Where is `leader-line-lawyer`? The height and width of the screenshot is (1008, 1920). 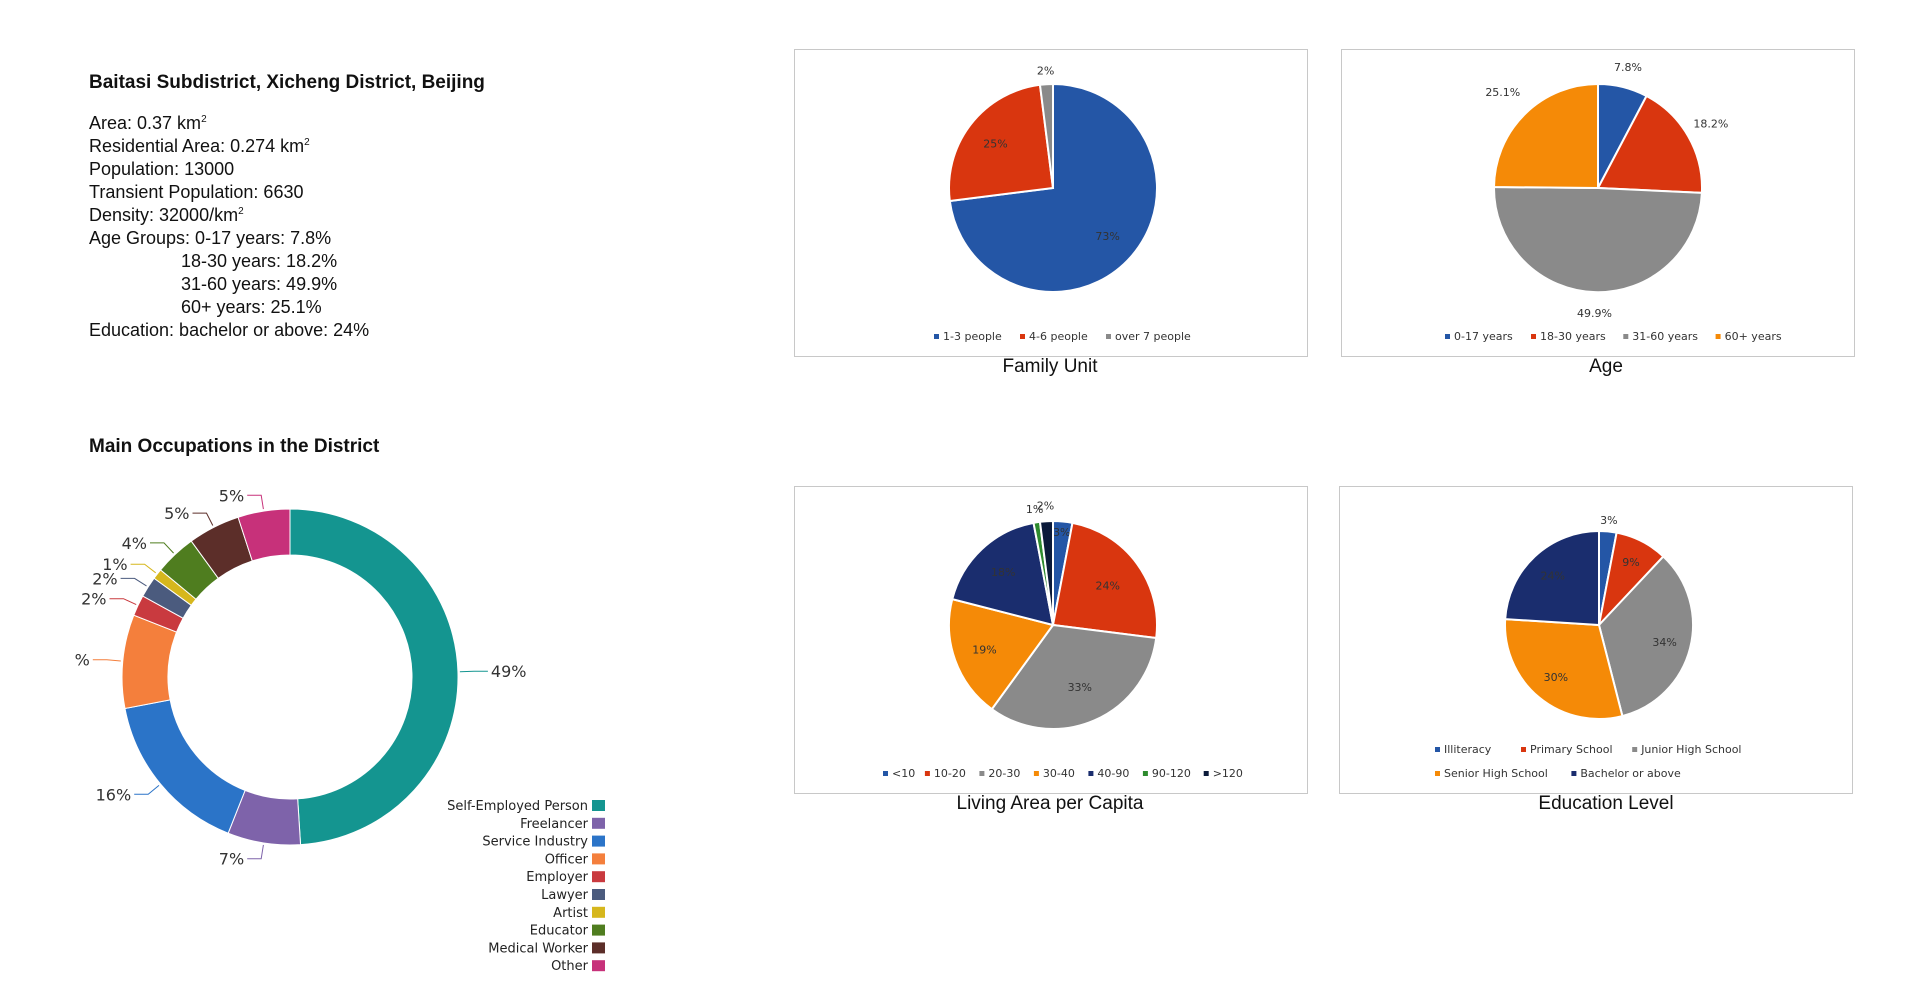 leader-line-lawyer is located at coordinates (133, 582).